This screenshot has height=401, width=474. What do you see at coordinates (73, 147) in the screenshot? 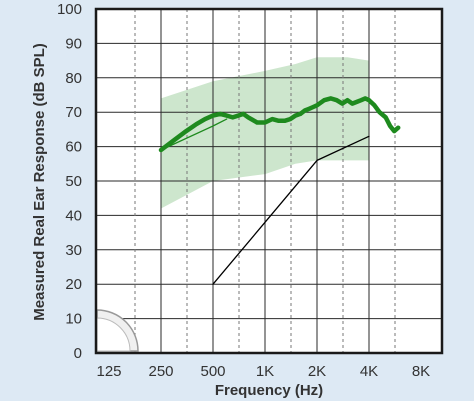
I see `y-tick-label-60: 60` at bounding box center [73, 147].